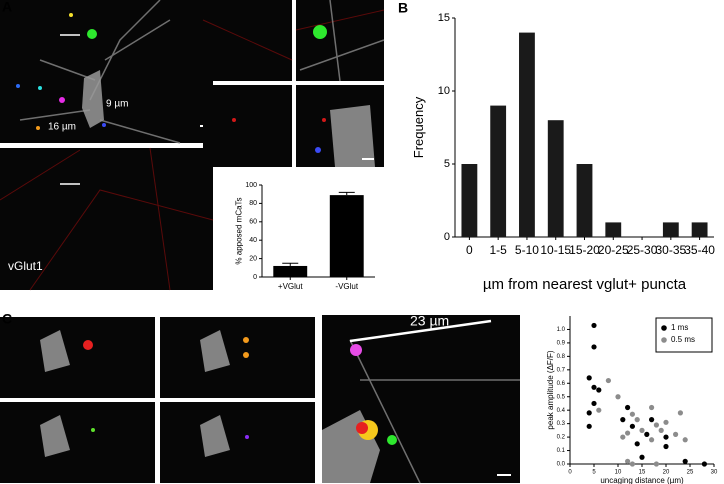  Describe the element at coordinates (527, 250) in the screenshot. I see `x-tick-label: 5-10` at that location.